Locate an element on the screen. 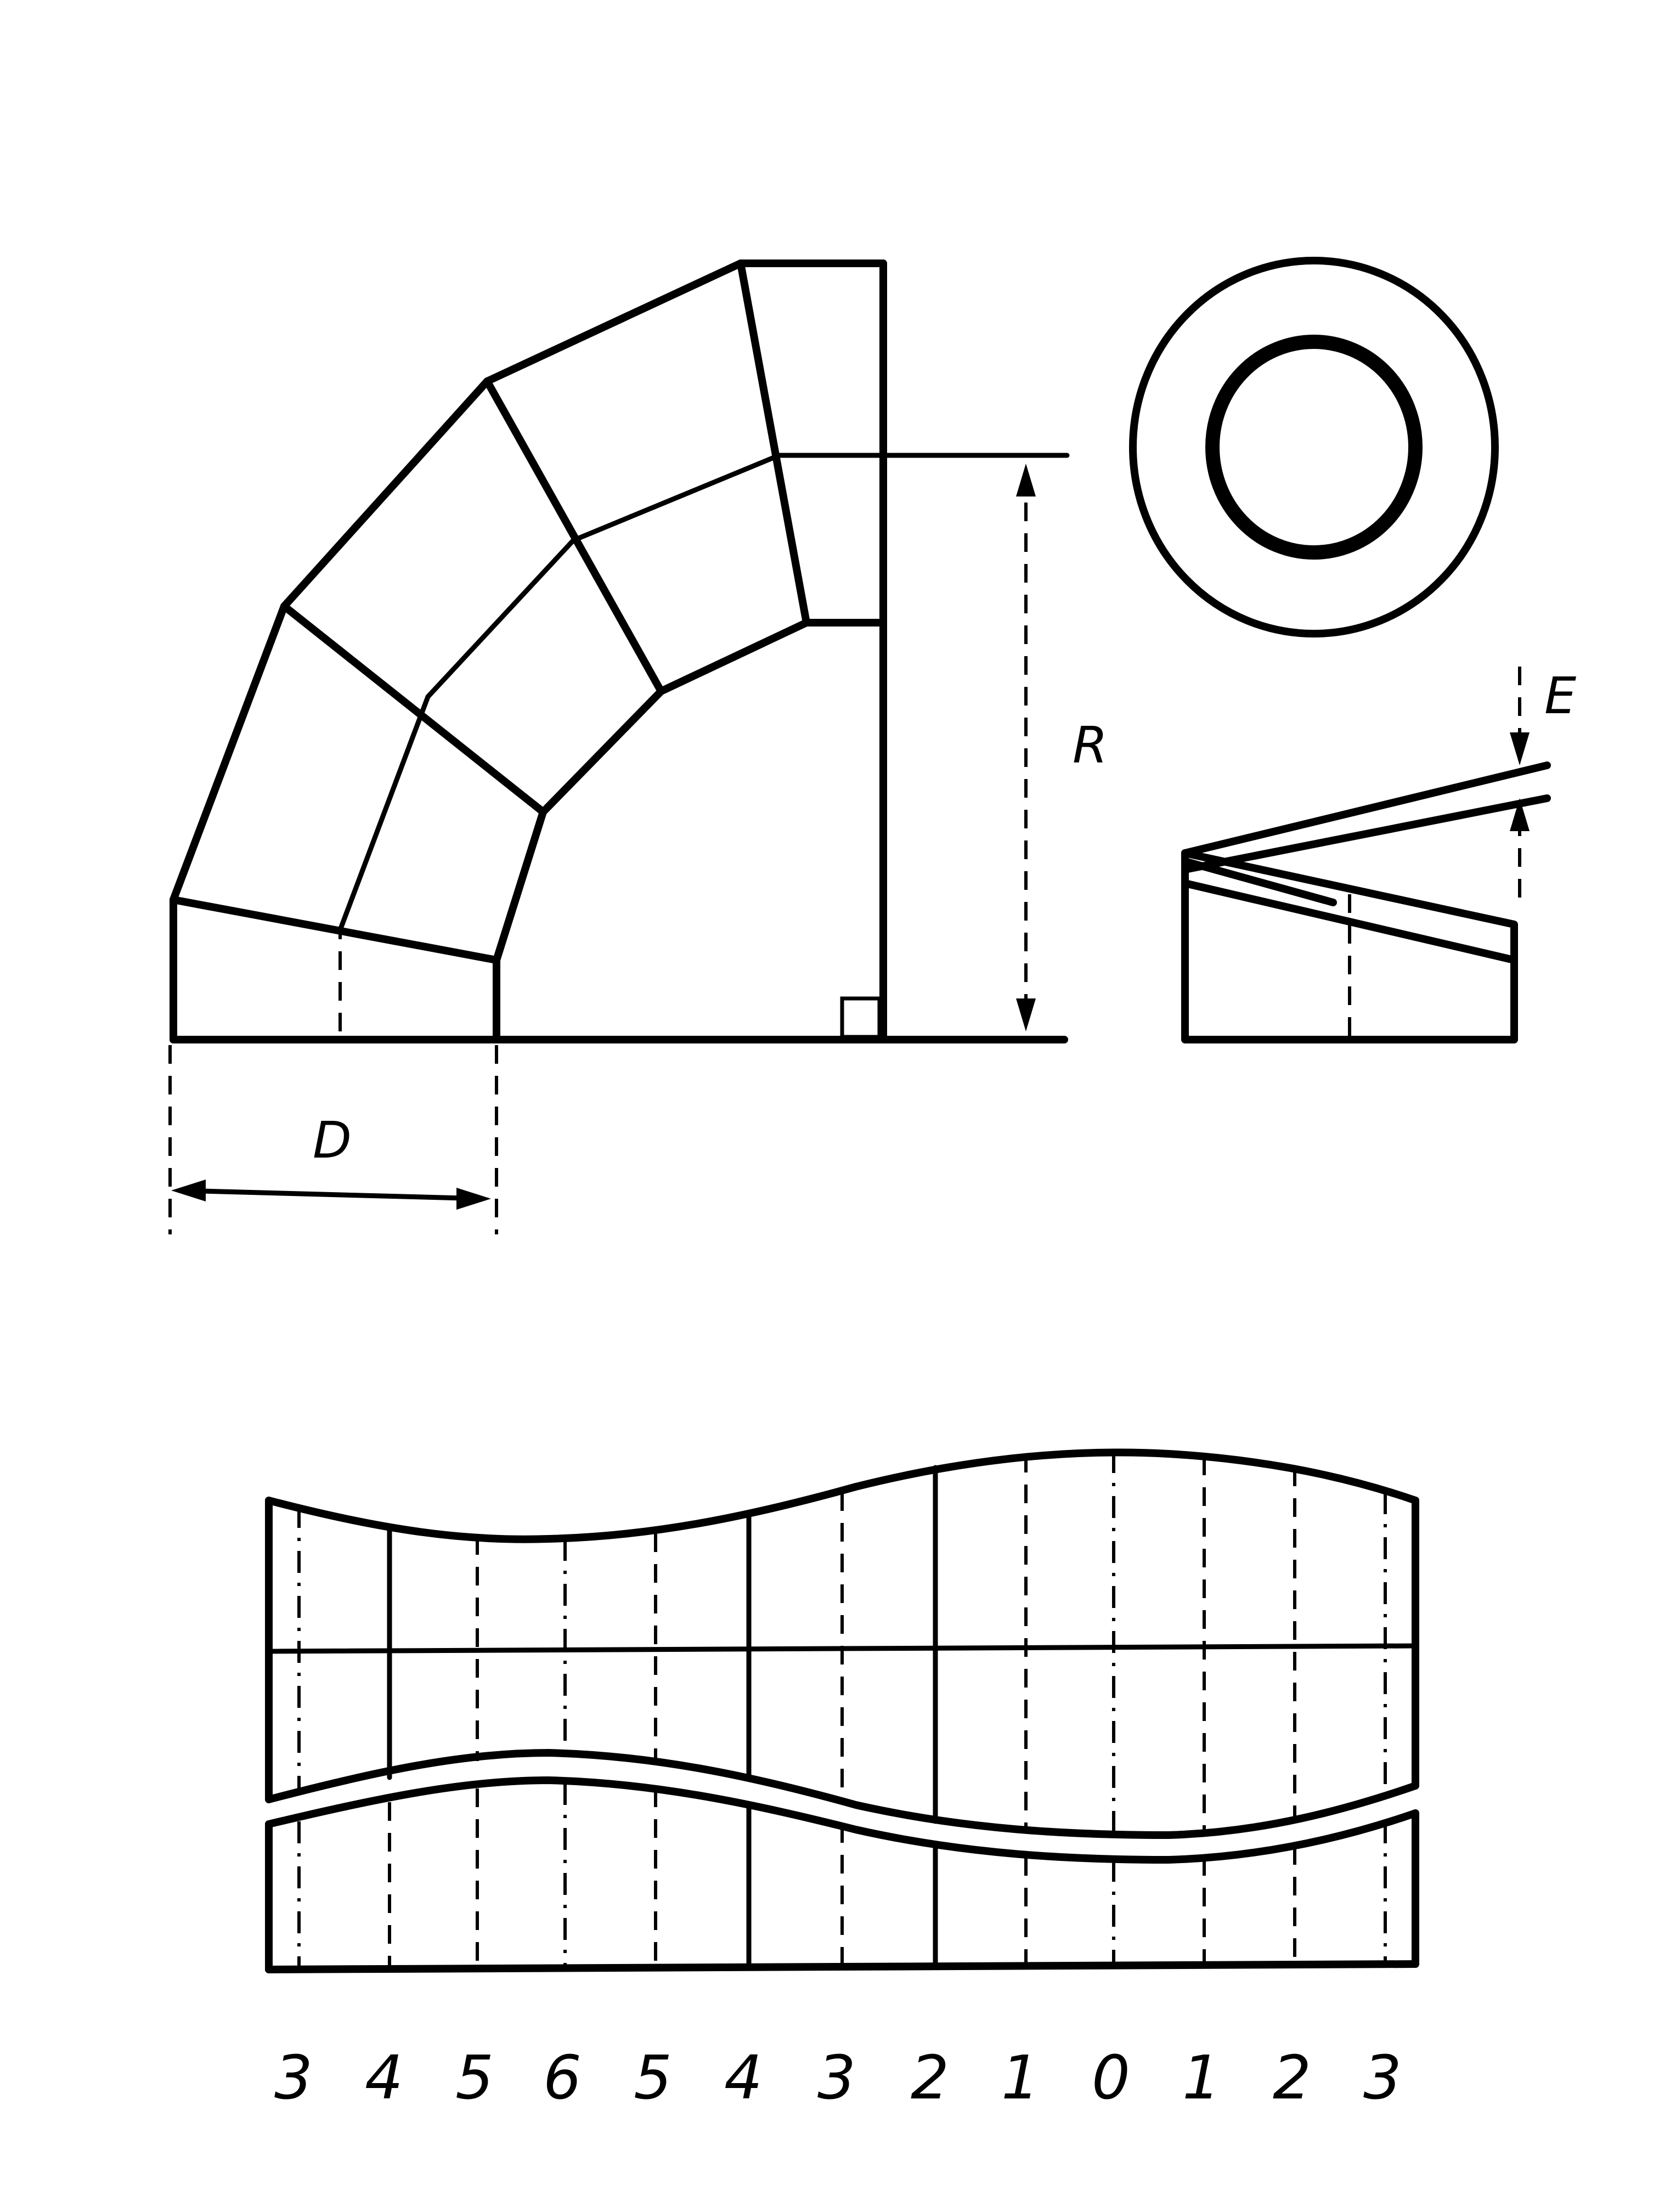 This screenshot has width=1659, height=2212. ring-inner-circle is located at coordinates (1314, 448).